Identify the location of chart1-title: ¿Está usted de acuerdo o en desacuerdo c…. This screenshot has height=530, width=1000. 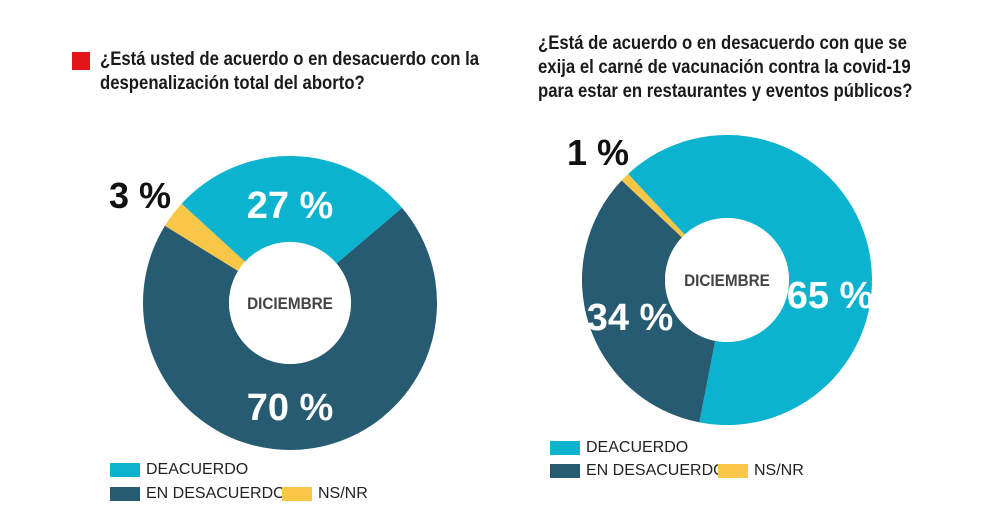
(290, 71).